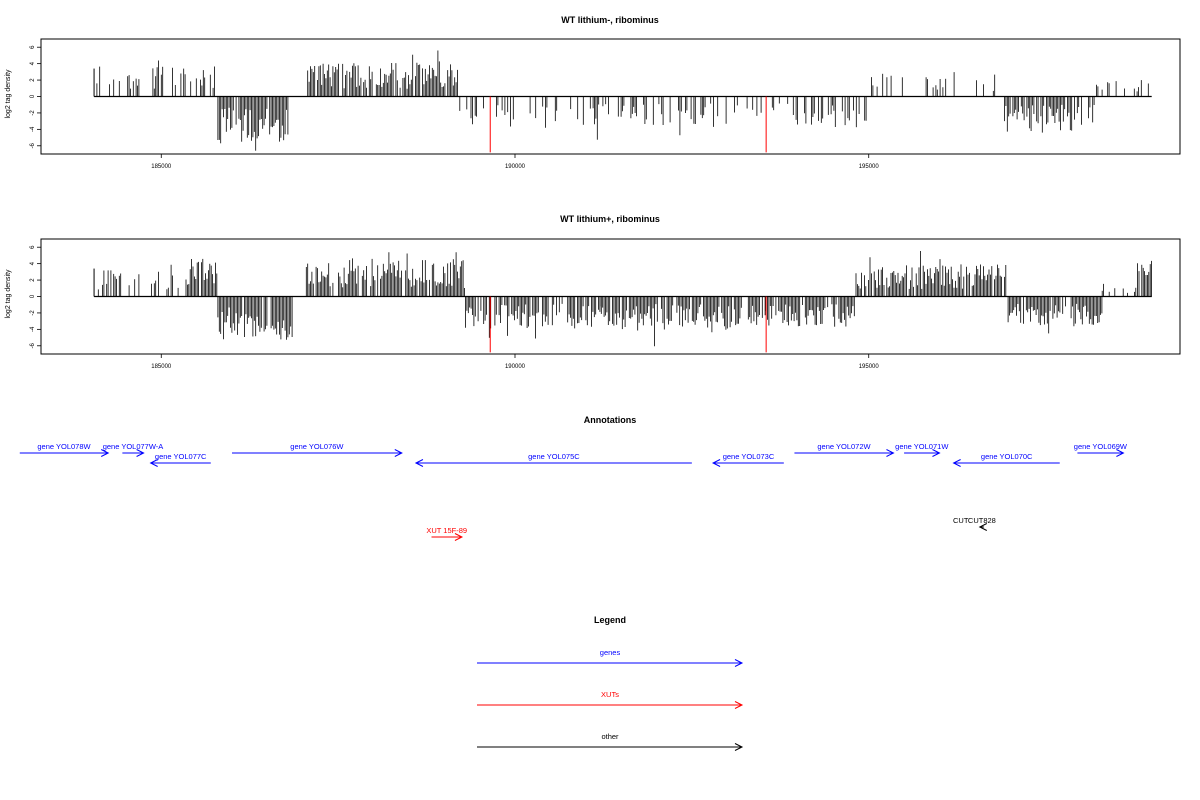 This screenshot has width=1200, height=800. What do you see at coordinates (317, 446) in the screenshot?
I see `feature-label: gene YOL076W` at bounding box center [317, 446].